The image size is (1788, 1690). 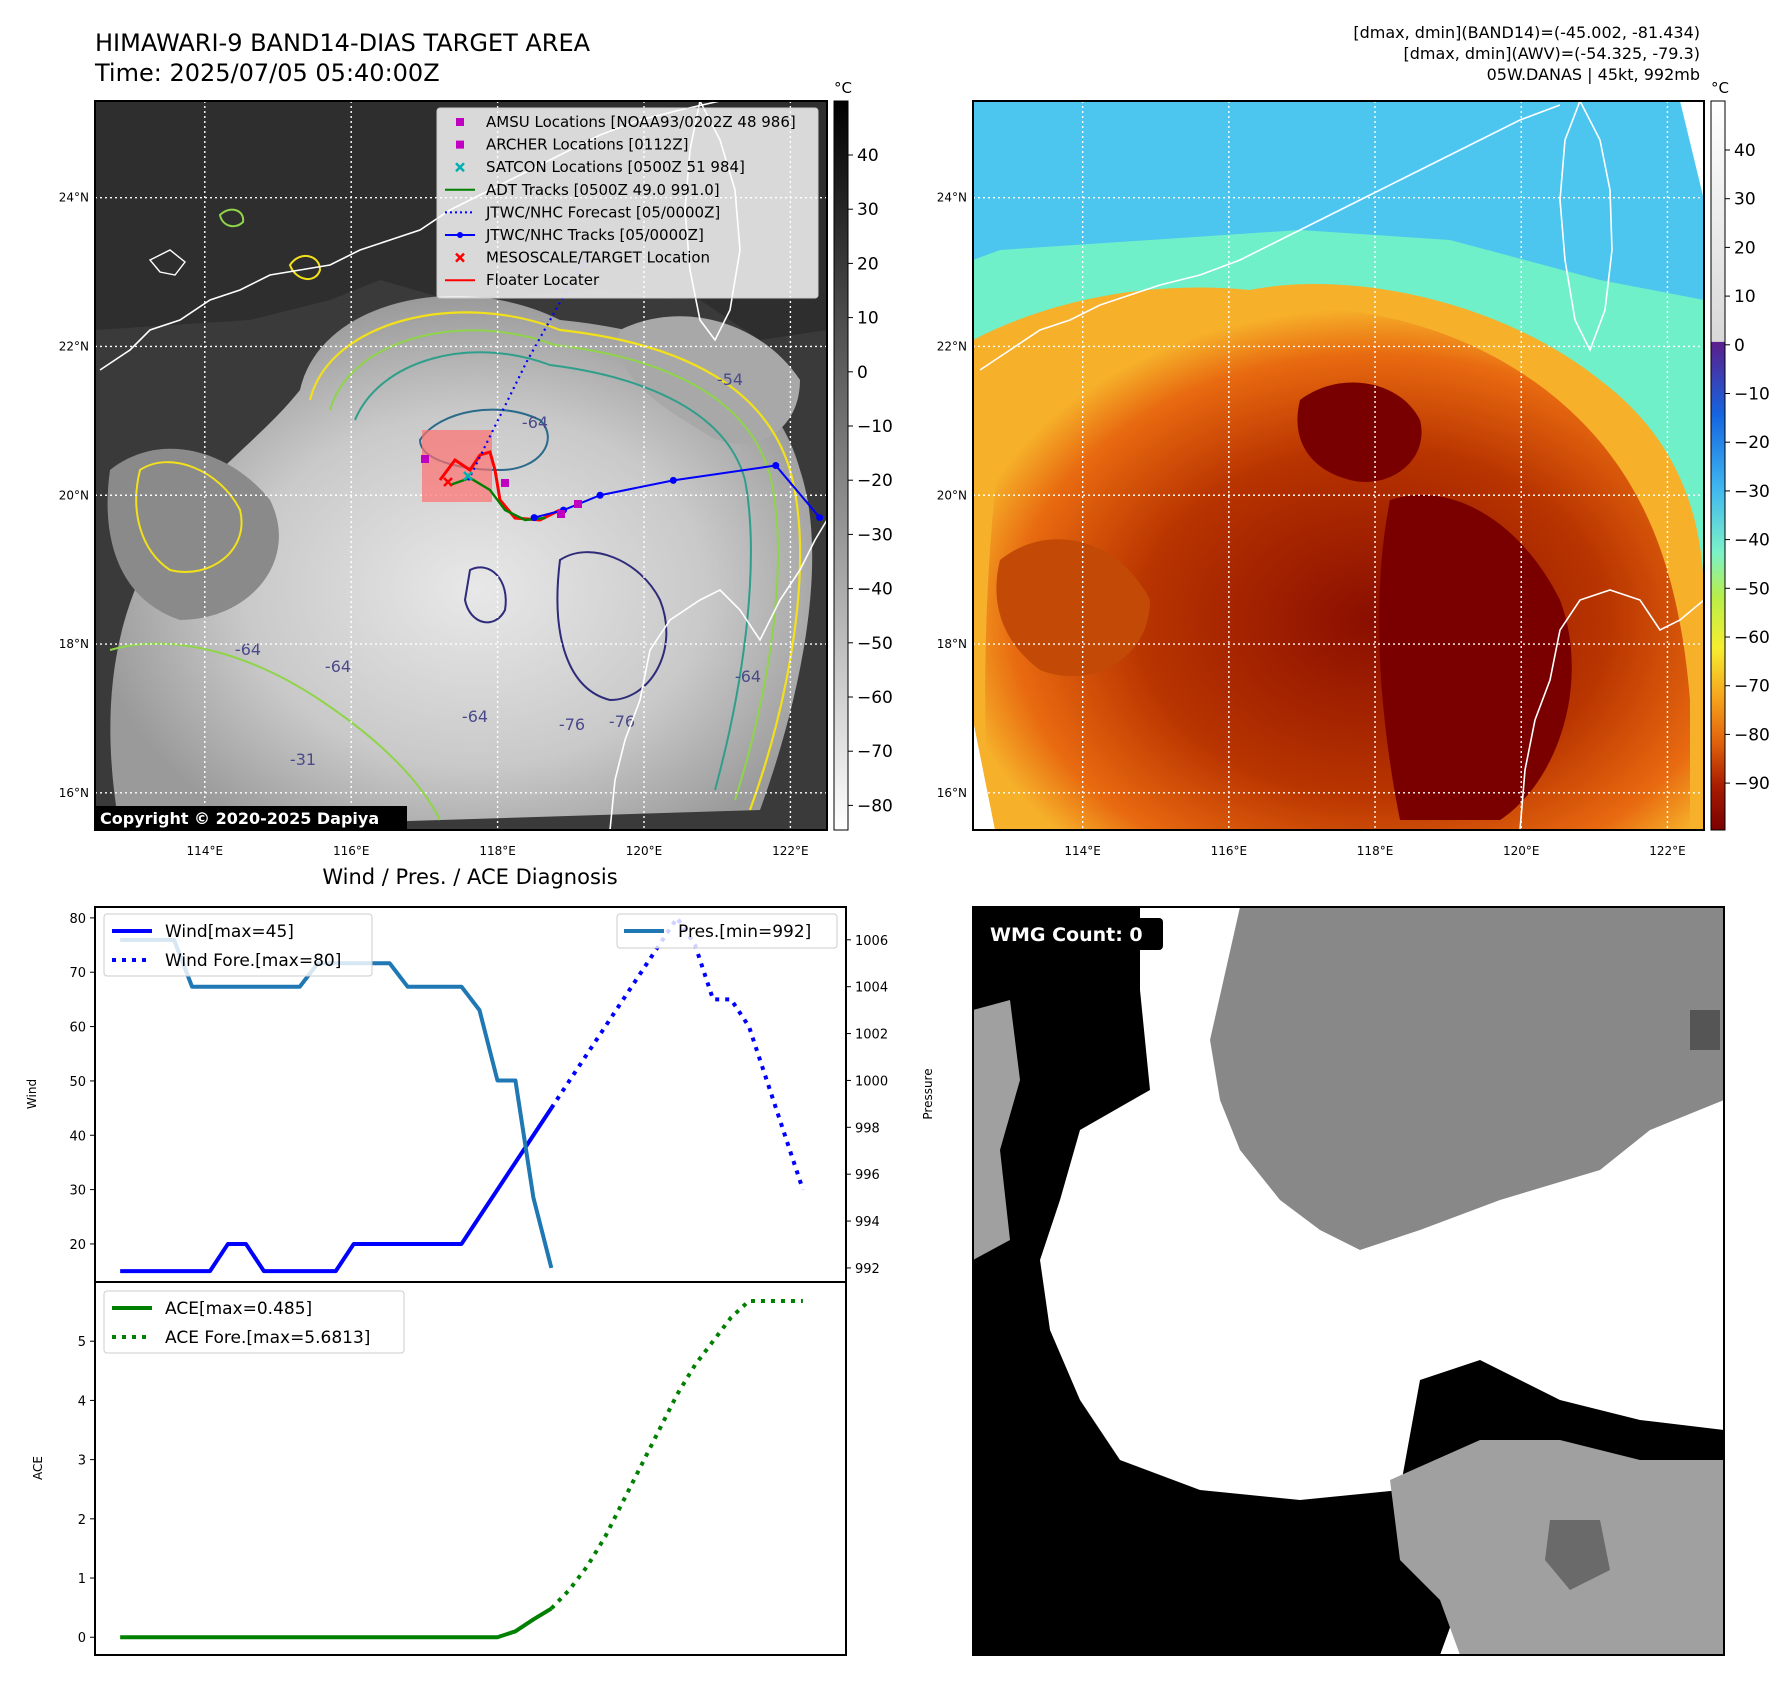 What do you see at coordinates (1593, 74) in the screenshot?
I see `info-storm: 05W.DANAS | 45kt, 992mb` at bounding box center [1593, 74].